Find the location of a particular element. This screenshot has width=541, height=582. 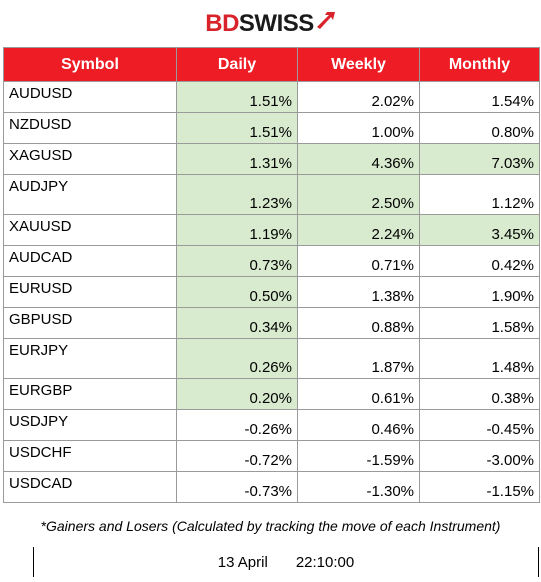

table-row: EURUSD 0.50% 1.38% 1.90% is located at coordinates (271, 292).